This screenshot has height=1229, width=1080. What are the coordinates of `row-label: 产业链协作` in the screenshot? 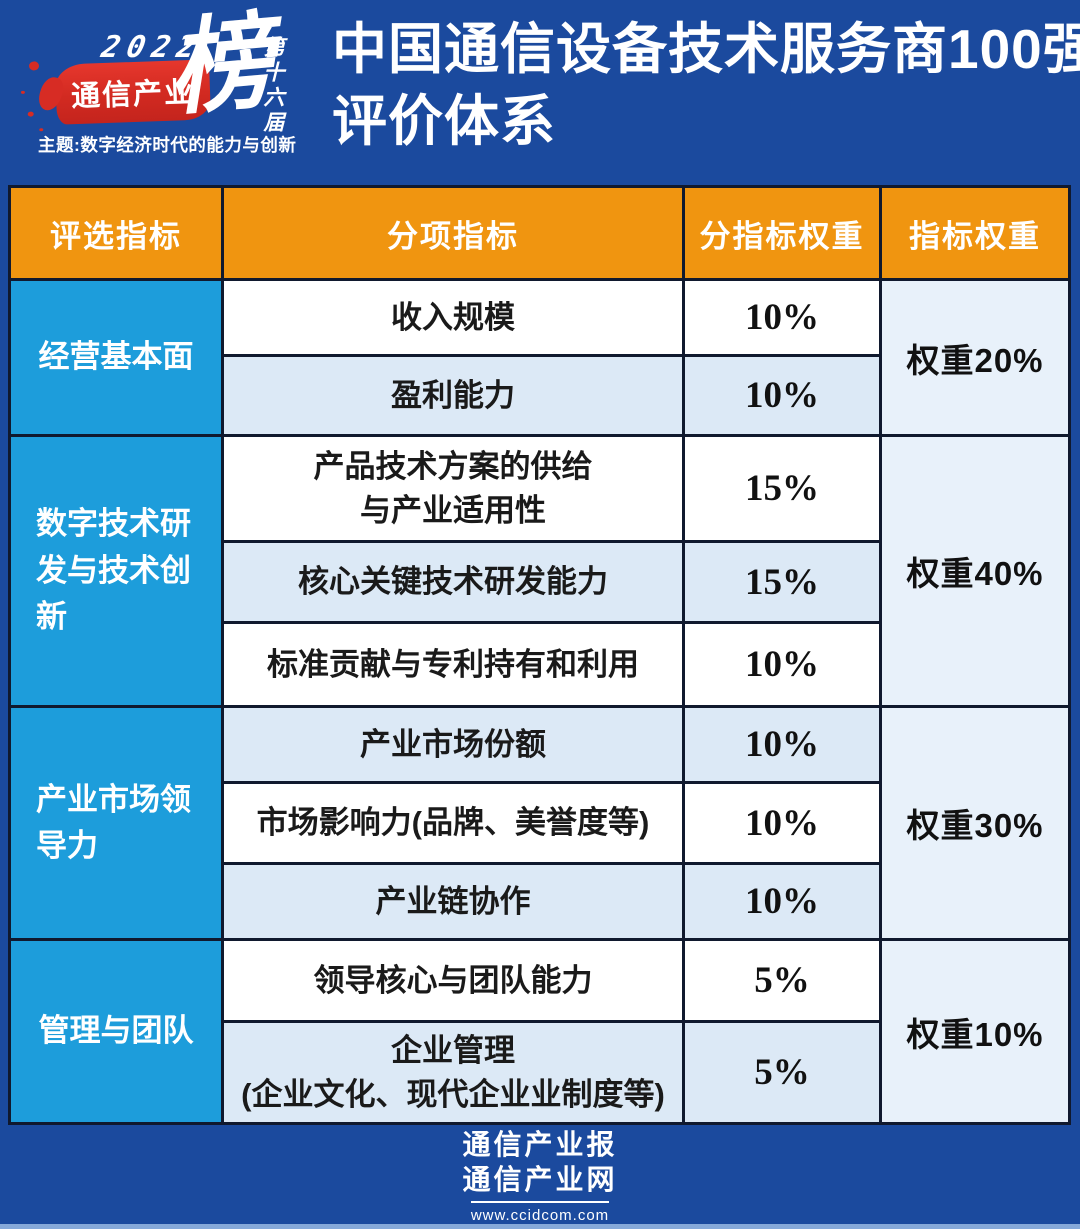 It's located at (453, 901).